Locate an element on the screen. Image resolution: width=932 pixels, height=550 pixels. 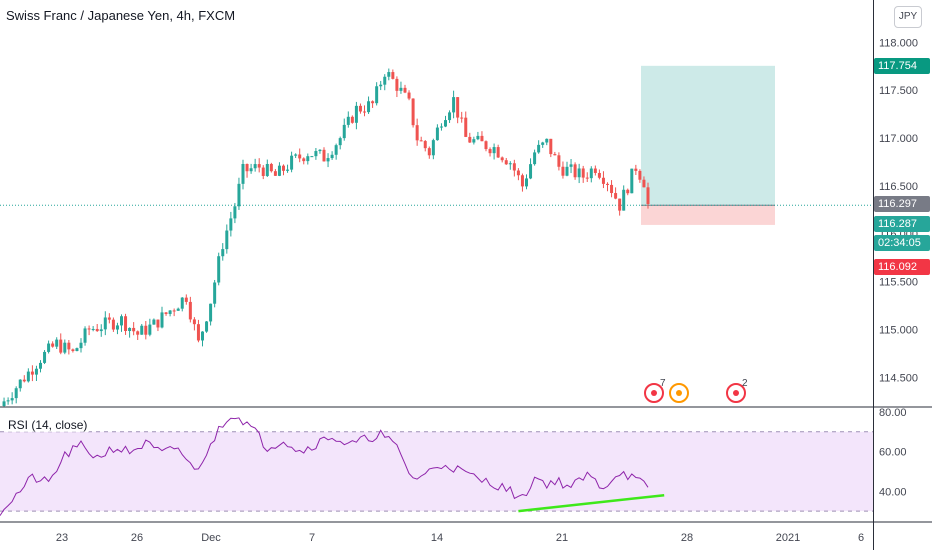
time-tick-label: 14 is located at coordinates (437, 538).